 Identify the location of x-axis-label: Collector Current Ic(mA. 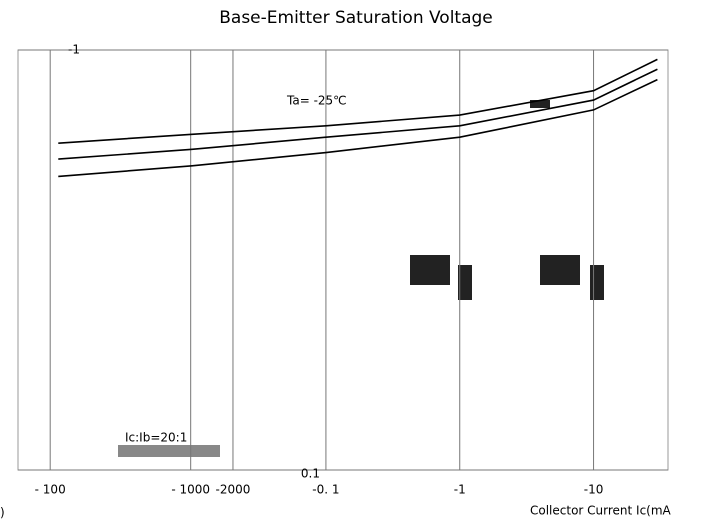
(601, 511).